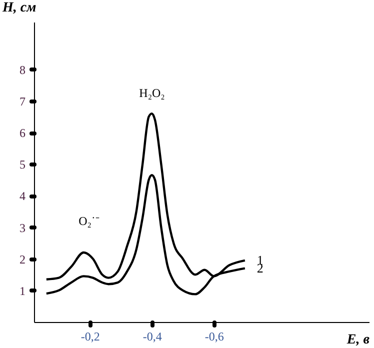 The width and height of the screenshot is (374, 348). I want to click on y-tick-label: 2, so click(23, 259).